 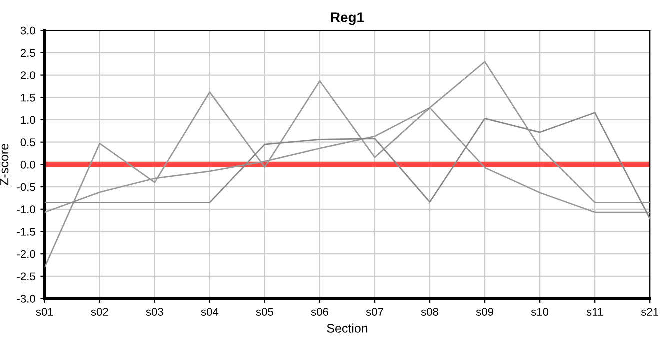 I want to click on x-tick-label: s09, so click(x=485, y=312).